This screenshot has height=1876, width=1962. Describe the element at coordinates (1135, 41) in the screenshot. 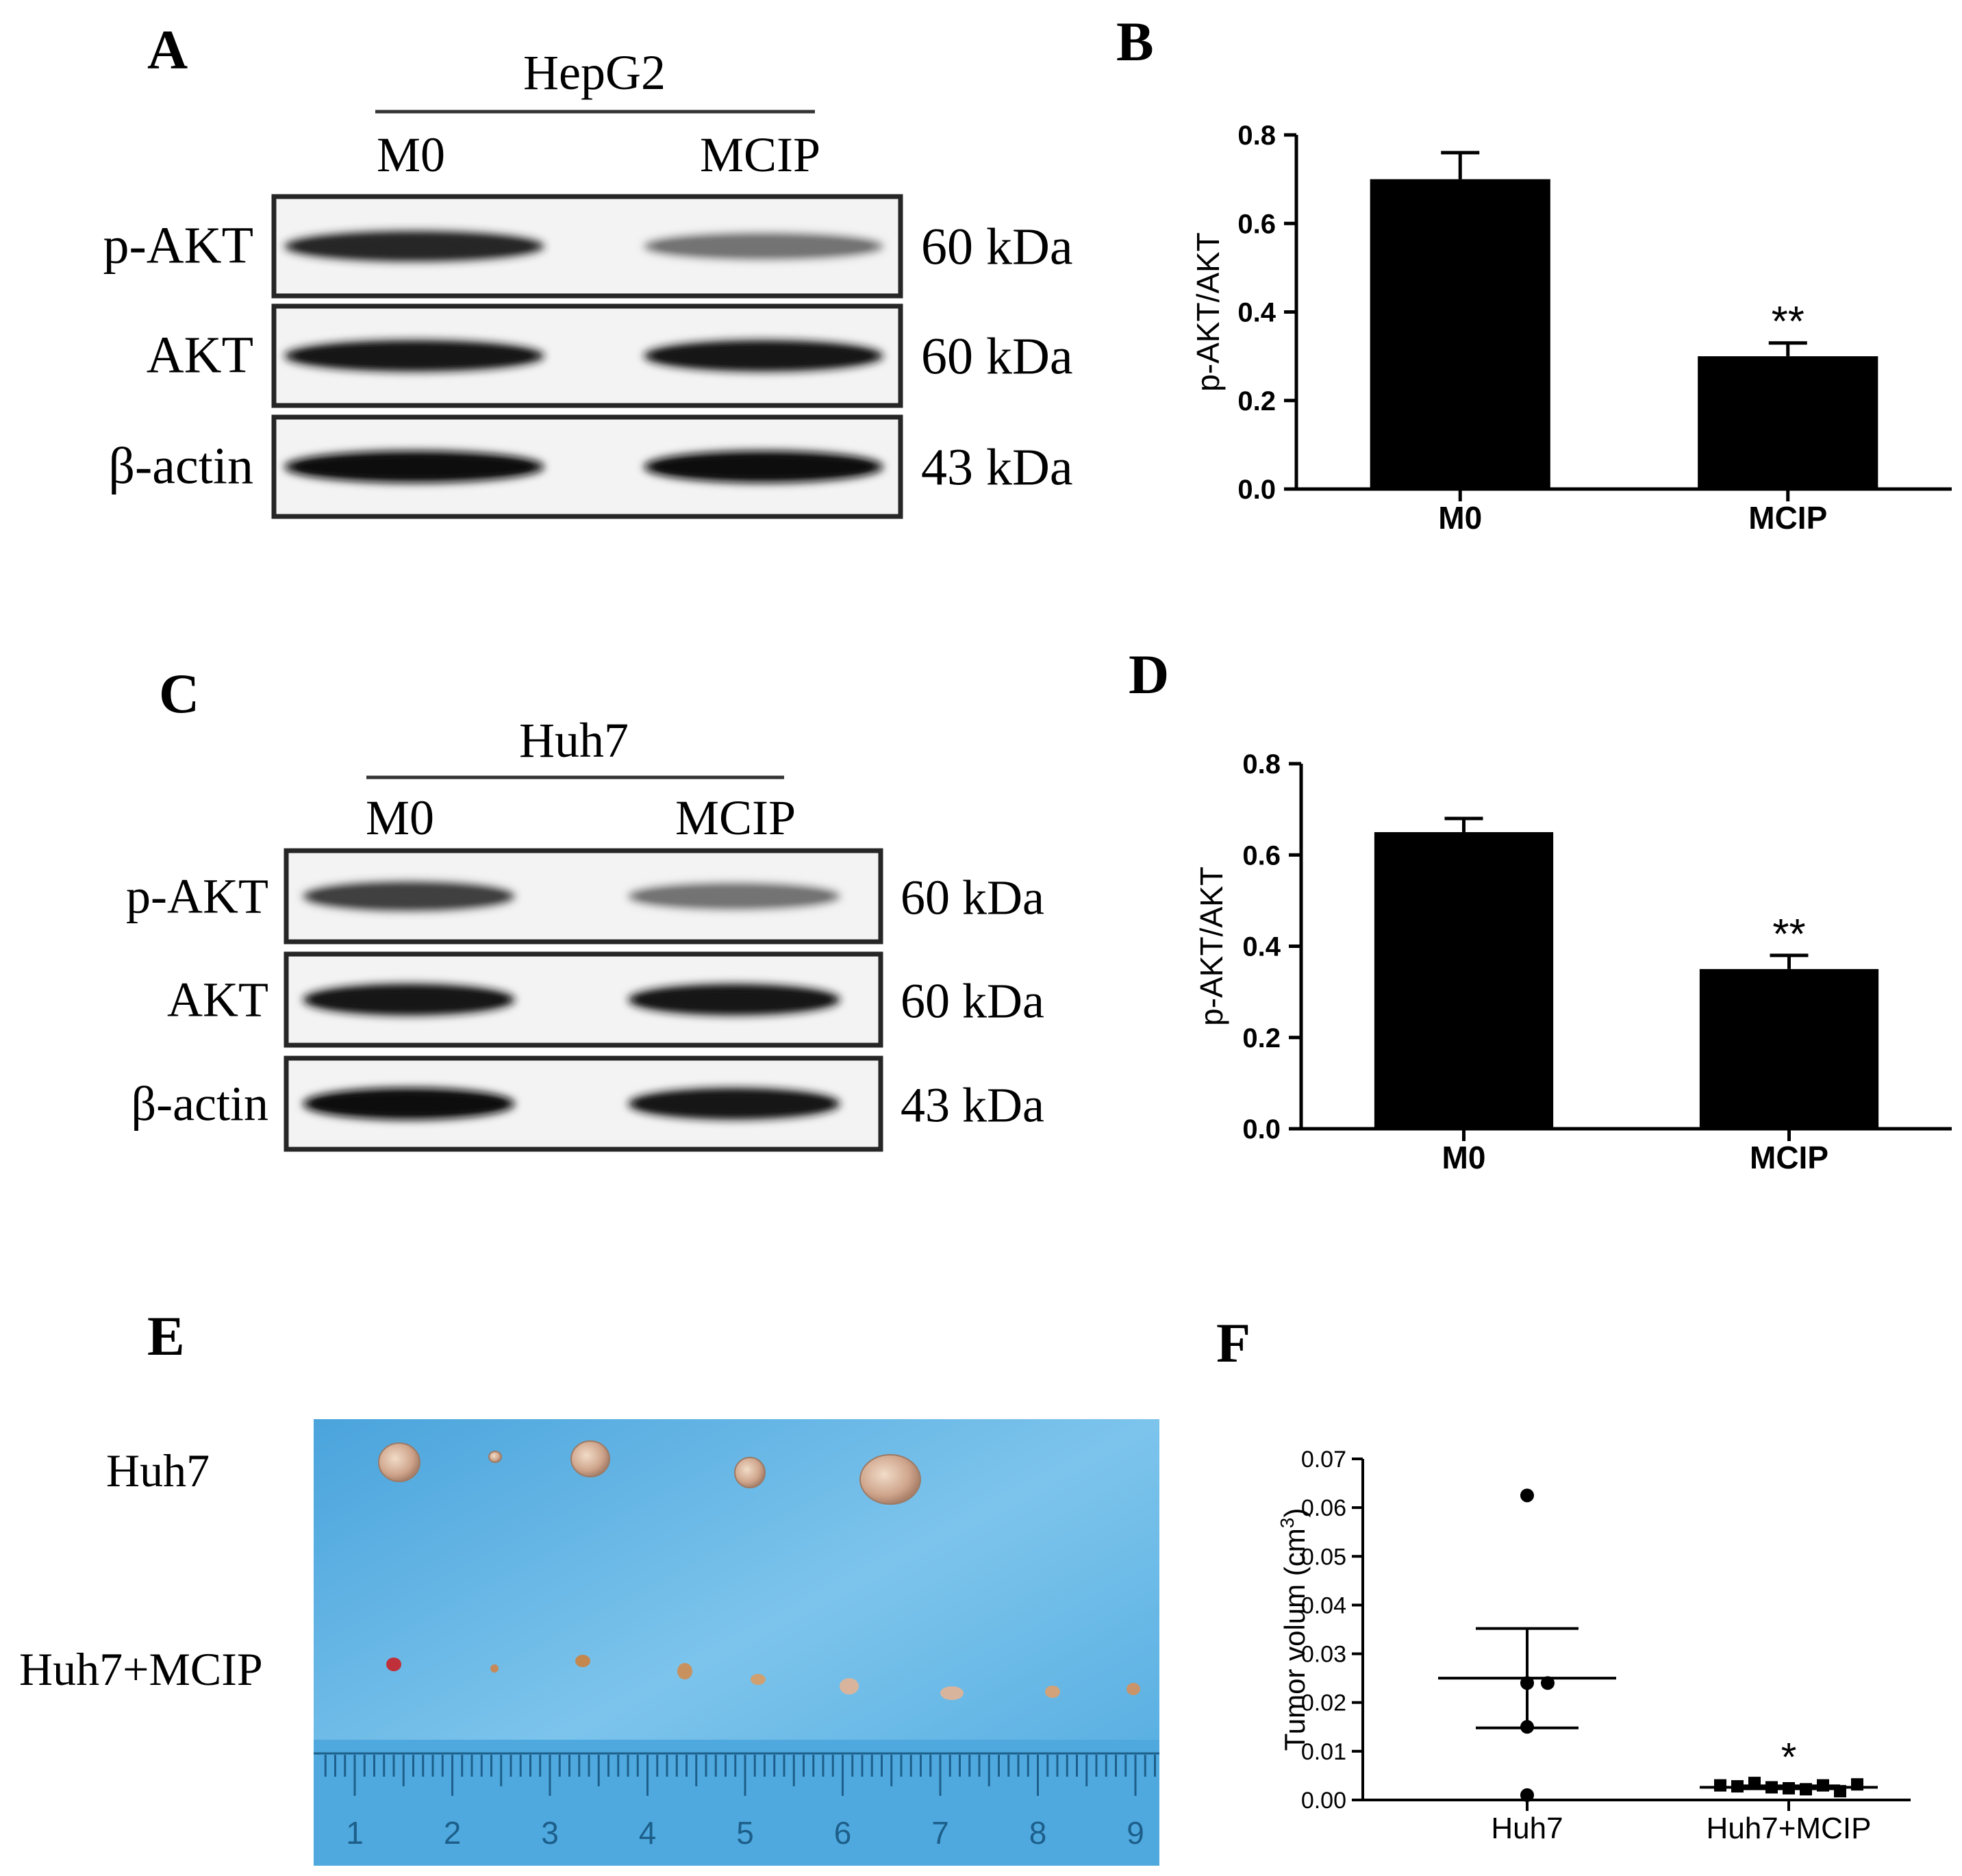

I see `panel-letter-b: B` at that location.